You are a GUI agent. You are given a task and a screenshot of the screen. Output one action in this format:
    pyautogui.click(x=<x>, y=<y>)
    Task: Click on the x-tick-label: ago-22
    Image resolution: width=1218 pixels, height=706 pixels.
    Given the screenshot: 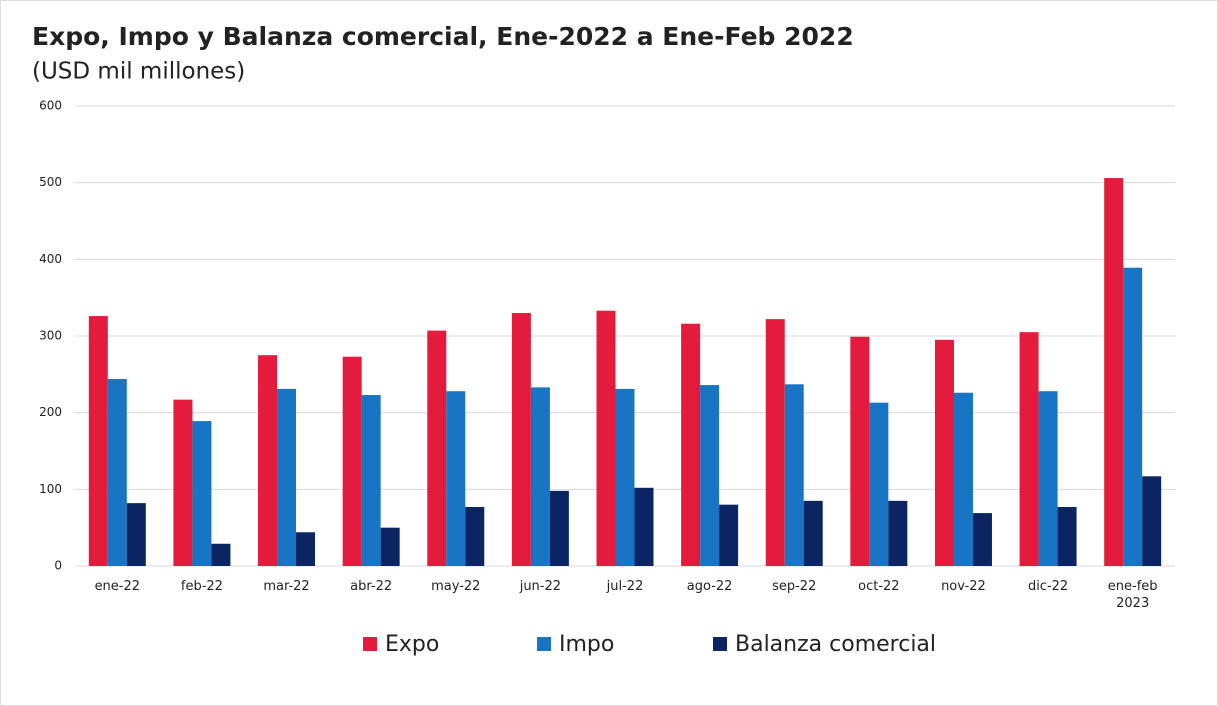 What is the action you would take?
    pyautogui.click(x=709, y=586)
    